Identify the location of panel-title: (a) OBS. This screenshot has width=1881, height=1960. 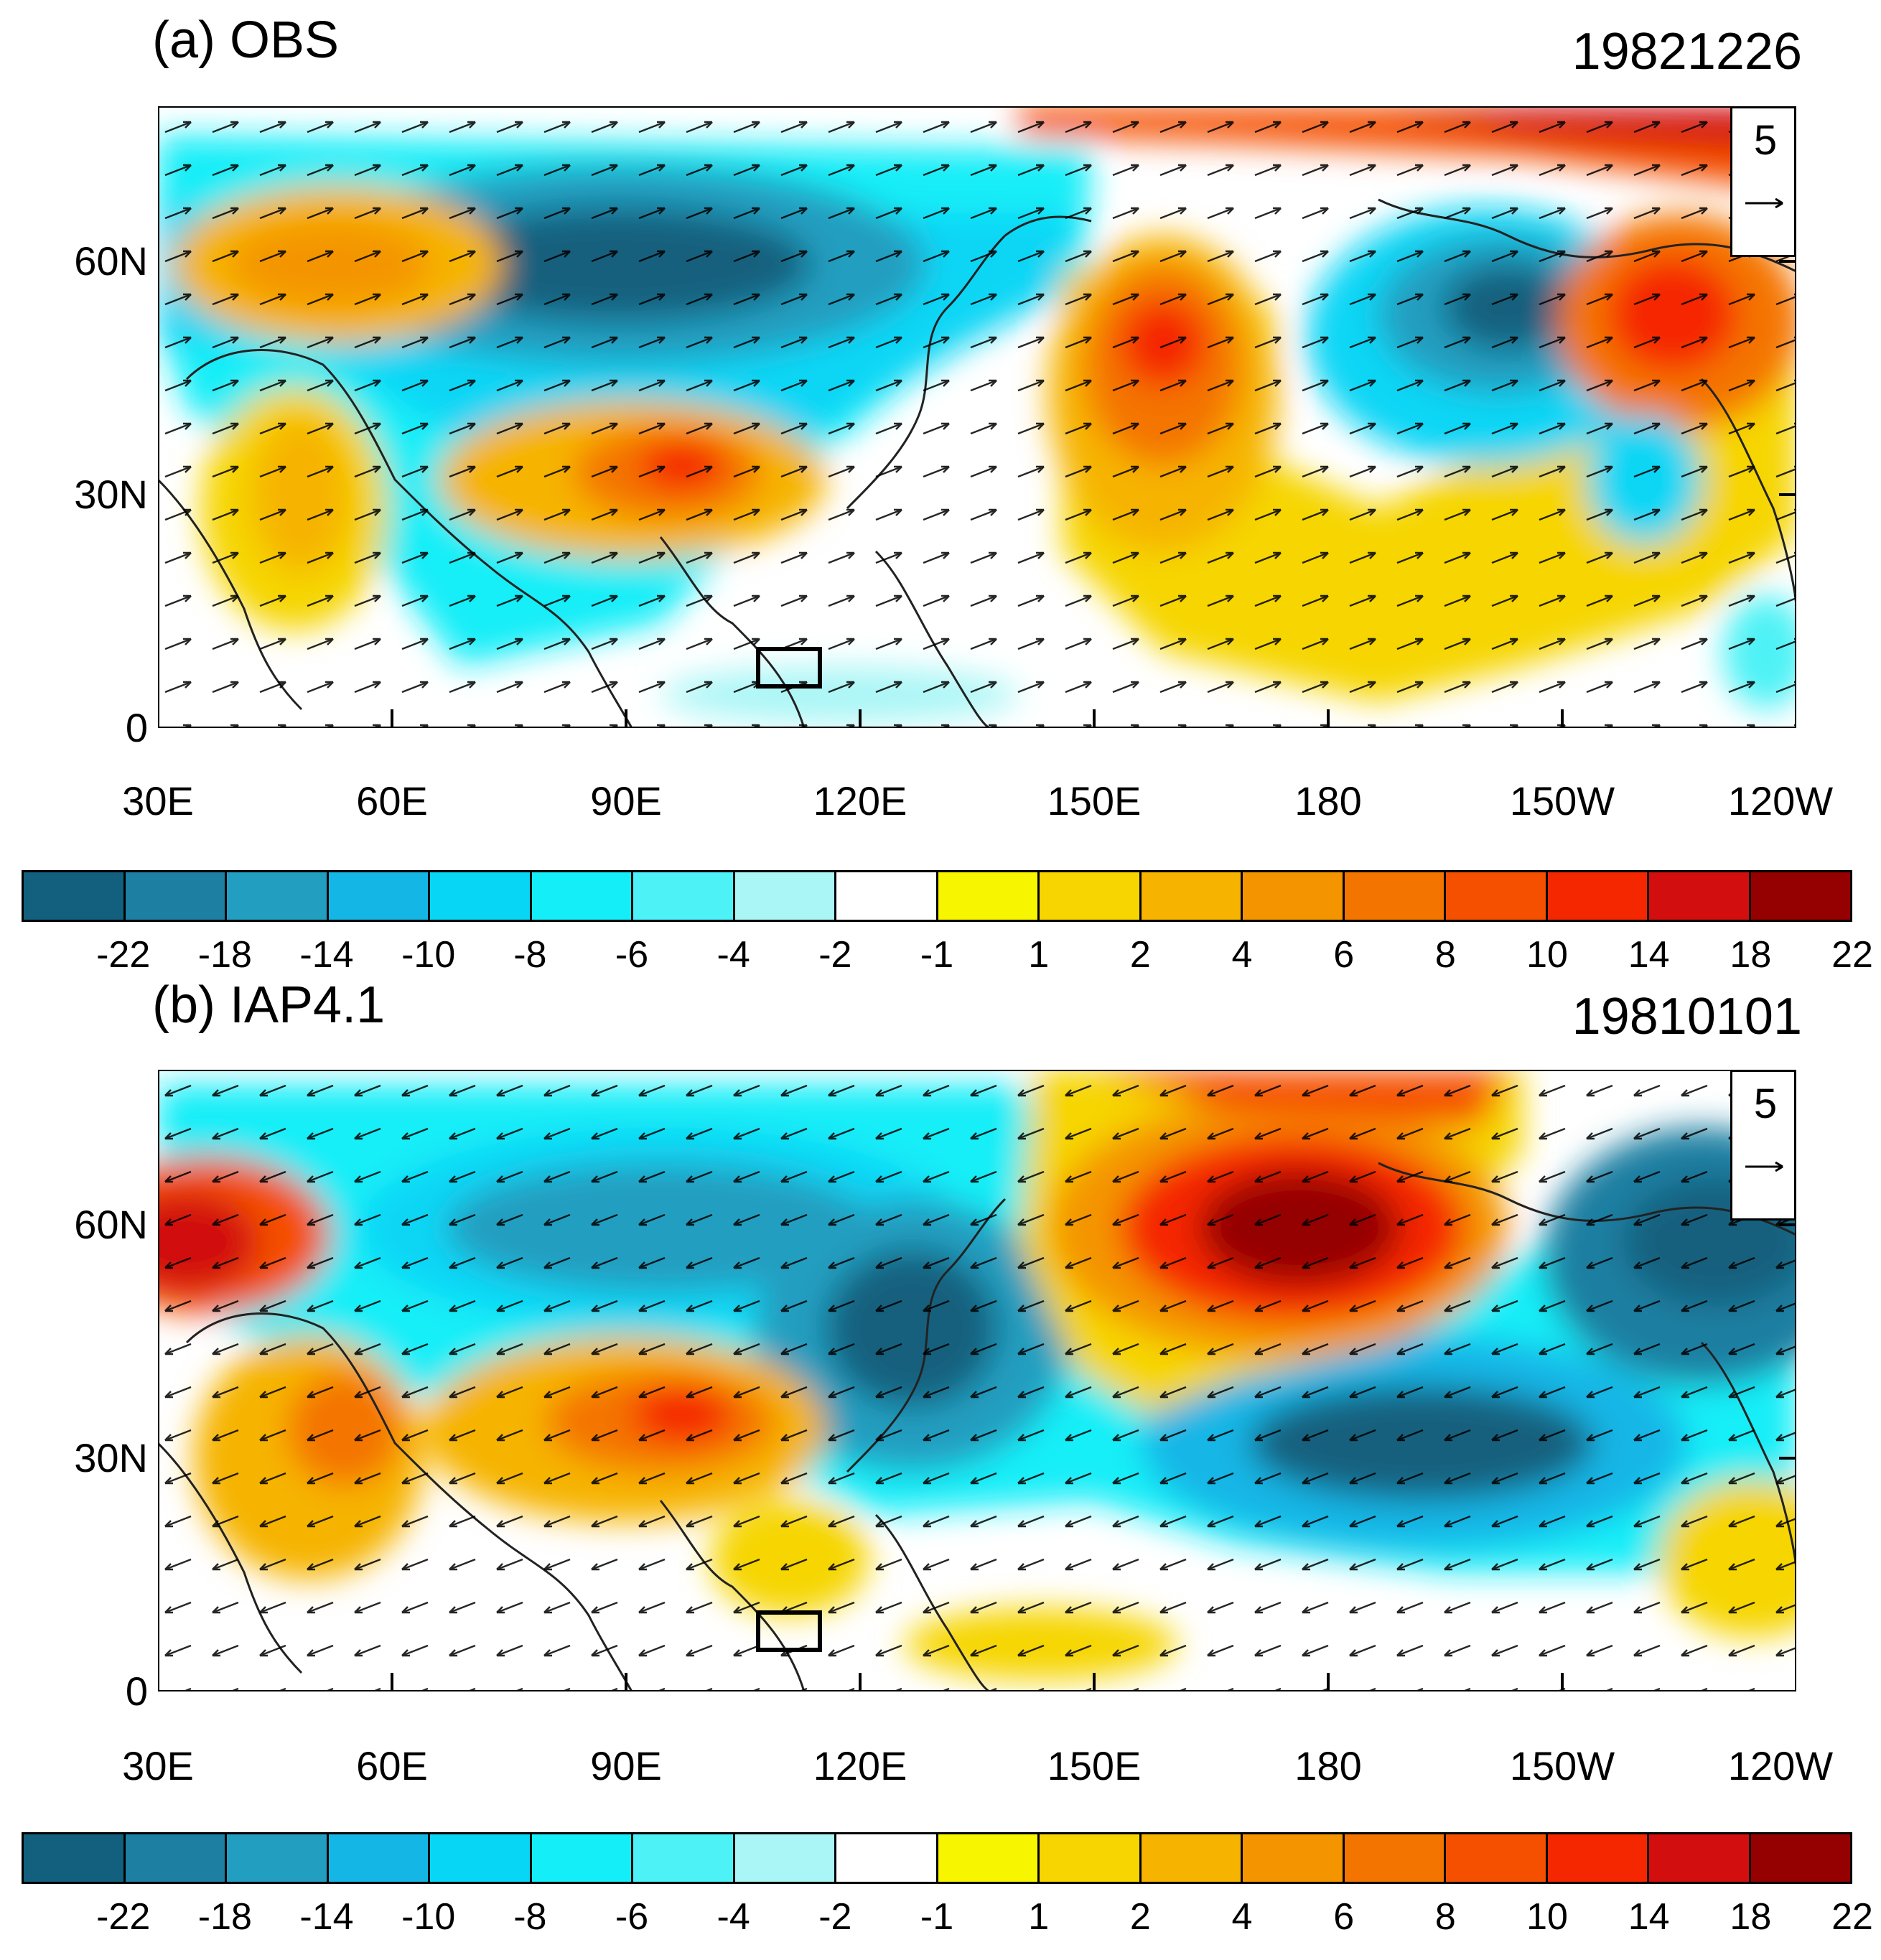
(246, 40).